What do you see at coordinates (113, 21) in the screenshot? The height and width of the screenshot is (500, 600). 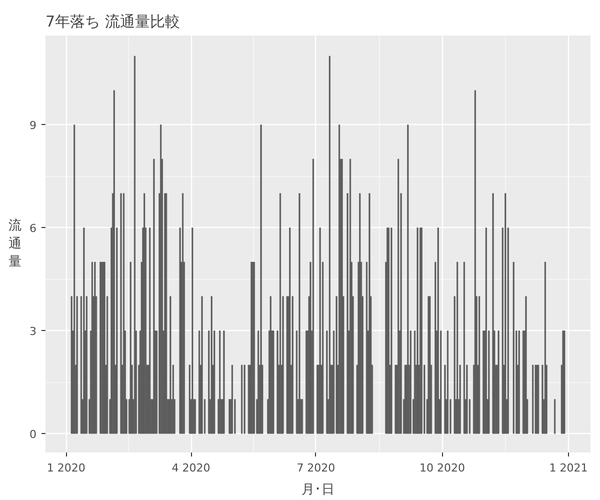 I see `chart-title: 7年落ち 流通量比較` at bounding box center [113, 21].